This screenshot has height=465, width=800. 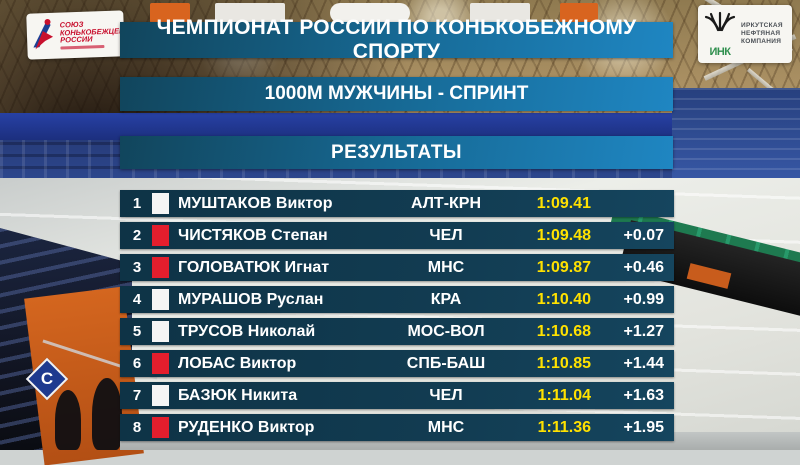 What do you see at coordinates (76, 39) in the screenshot?
I see `union-name-line: РОССИИ` at bounding box center [76, 39].